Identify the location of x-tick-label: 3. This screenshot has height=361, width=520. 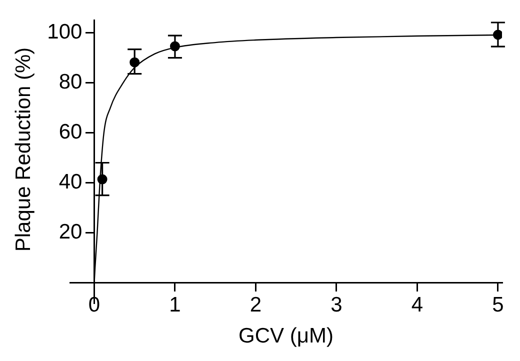
(336, 304).